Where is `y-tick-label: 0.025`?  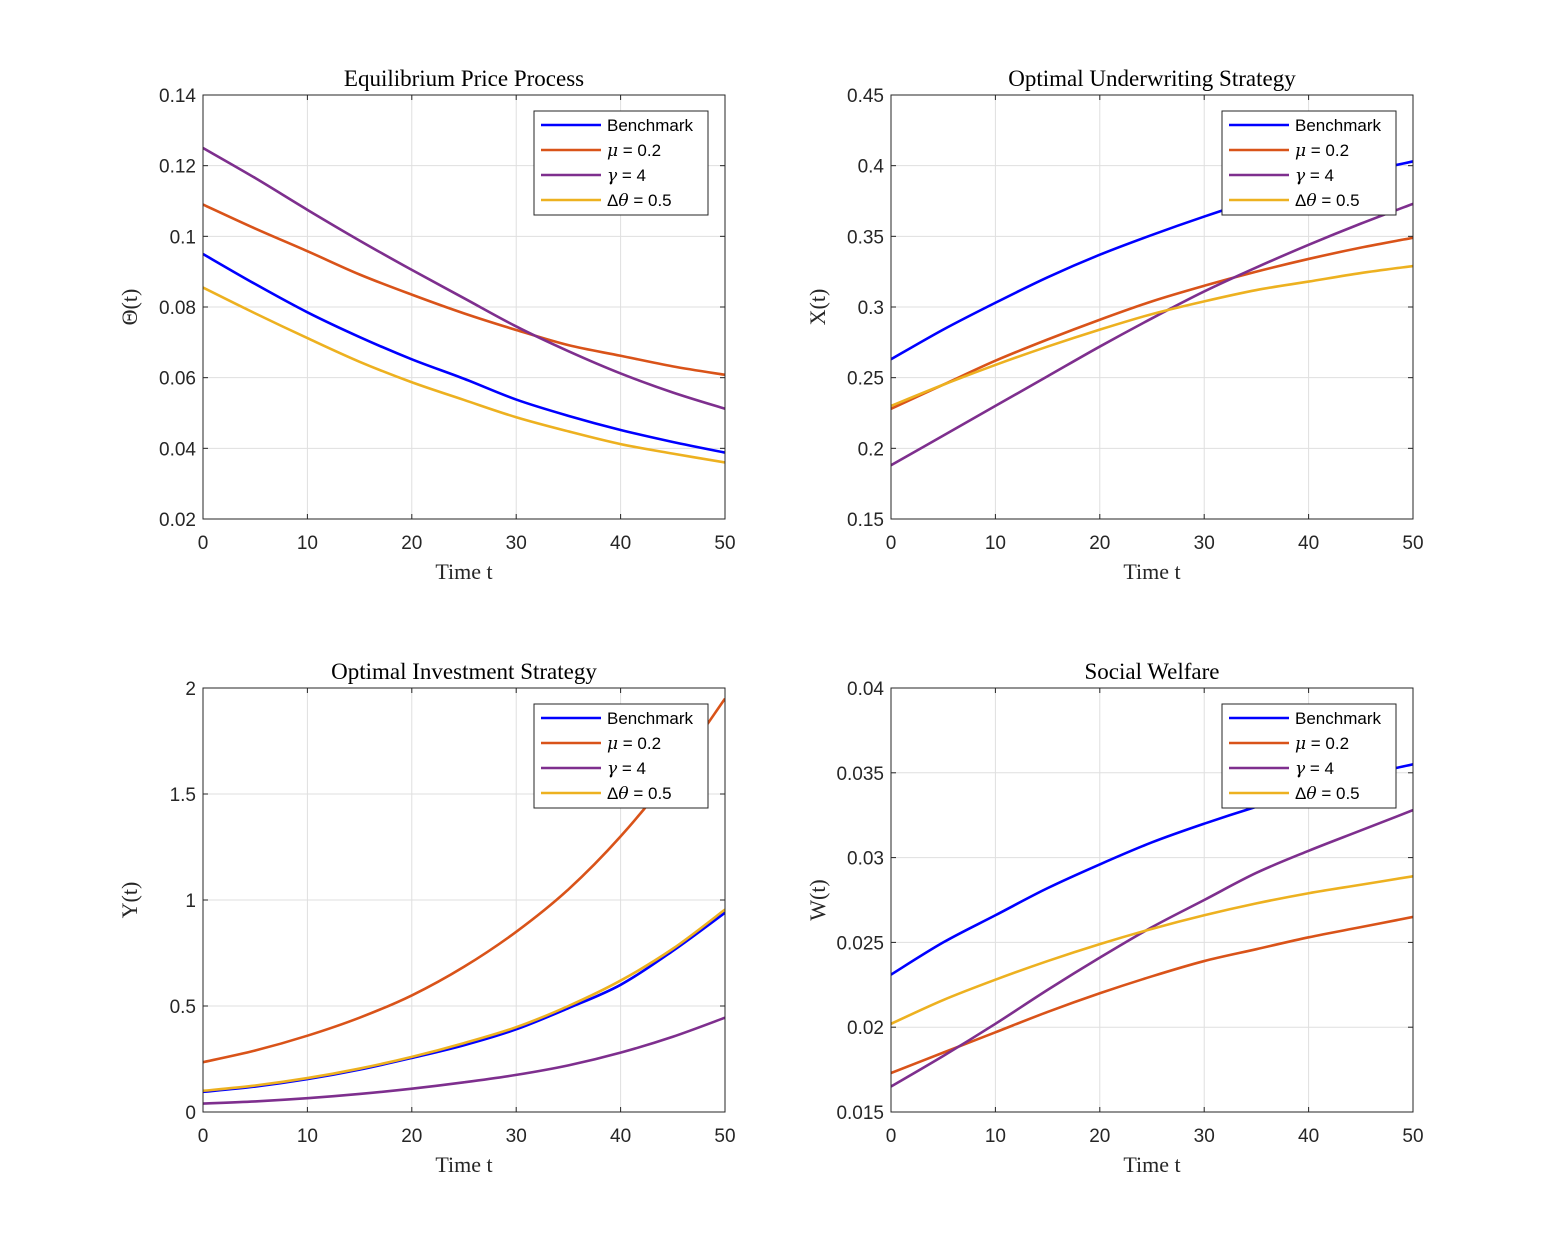
y-tick-label: 0.025 is located at coordinates (860, 943).